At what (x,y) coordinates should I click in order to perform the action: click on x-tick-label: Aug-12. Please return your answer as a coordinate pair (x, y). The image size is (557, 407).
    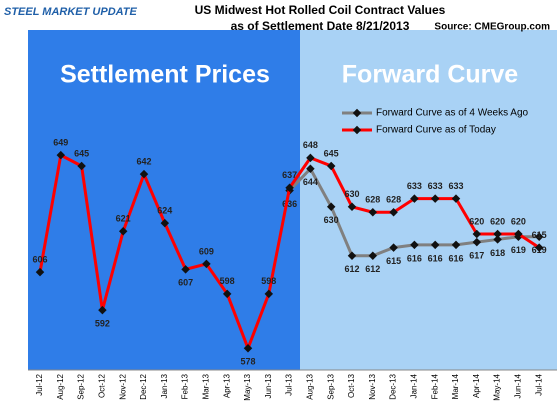
    Looking at the image, I should click on (60, 386).